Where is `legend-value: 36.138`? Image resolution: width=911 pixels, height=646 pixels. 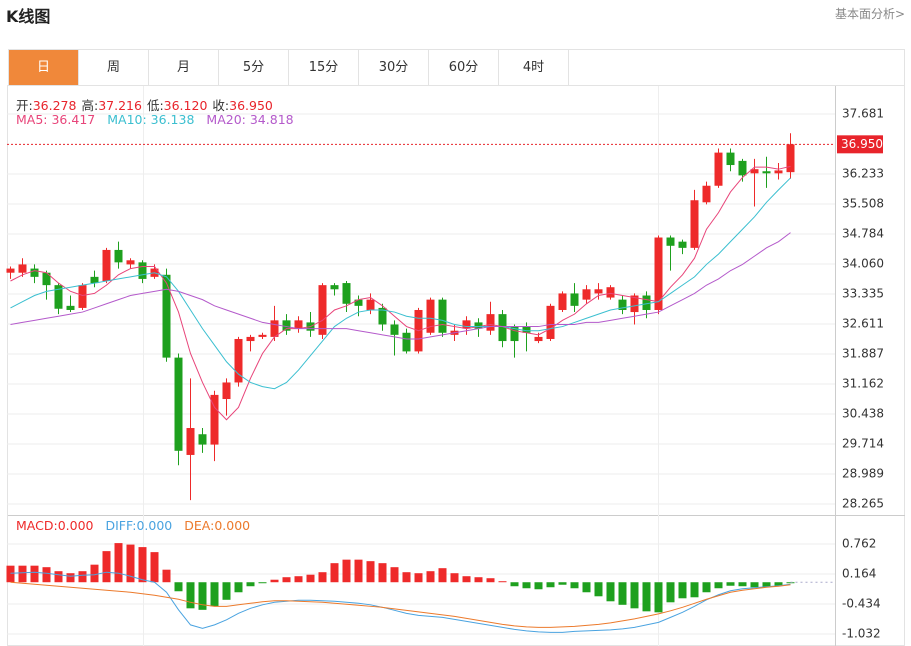
legend-value: 36.138 is located at coordinates (172, 119).